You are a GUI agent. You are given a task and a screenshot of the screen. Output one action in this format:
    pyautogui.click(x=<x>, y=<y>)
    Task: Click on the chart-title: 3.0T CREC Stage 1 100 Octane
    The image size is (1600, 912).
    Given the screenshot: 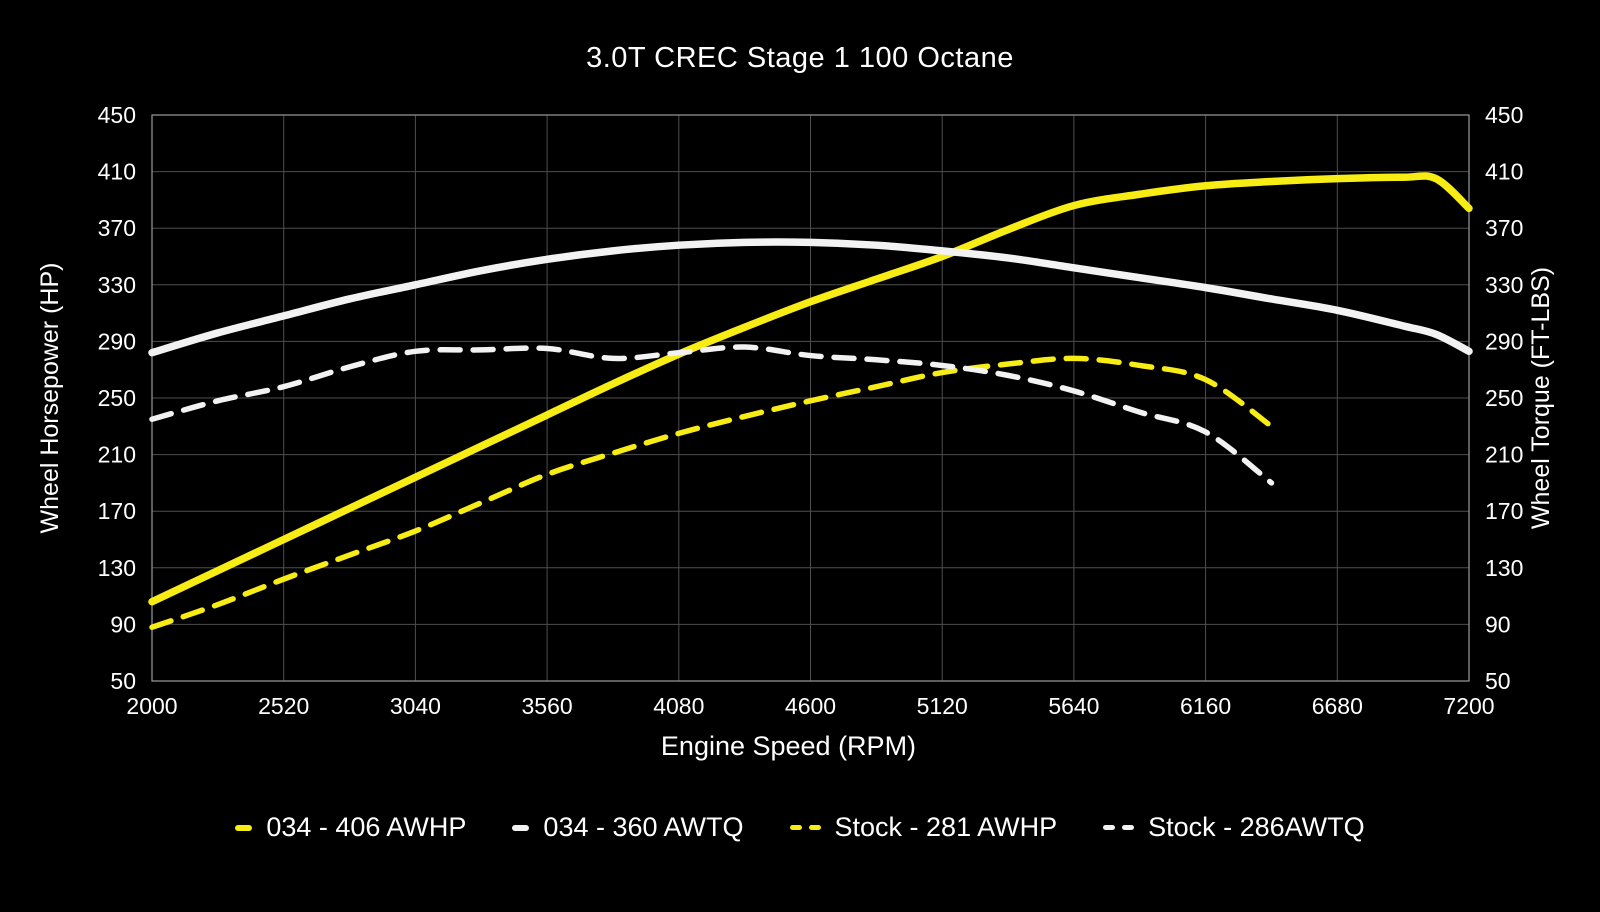 What is the action you would take?
    pyautogui.click(x=800, y=58)
    